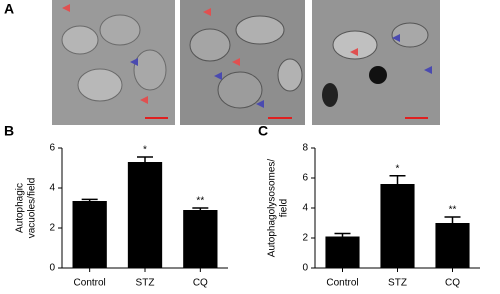 Image resolution: width=500 pixels, height=294 pixels. Describe the element at coordinates (9, 131) in the screenshot. I see `panel-label: B` at that location.